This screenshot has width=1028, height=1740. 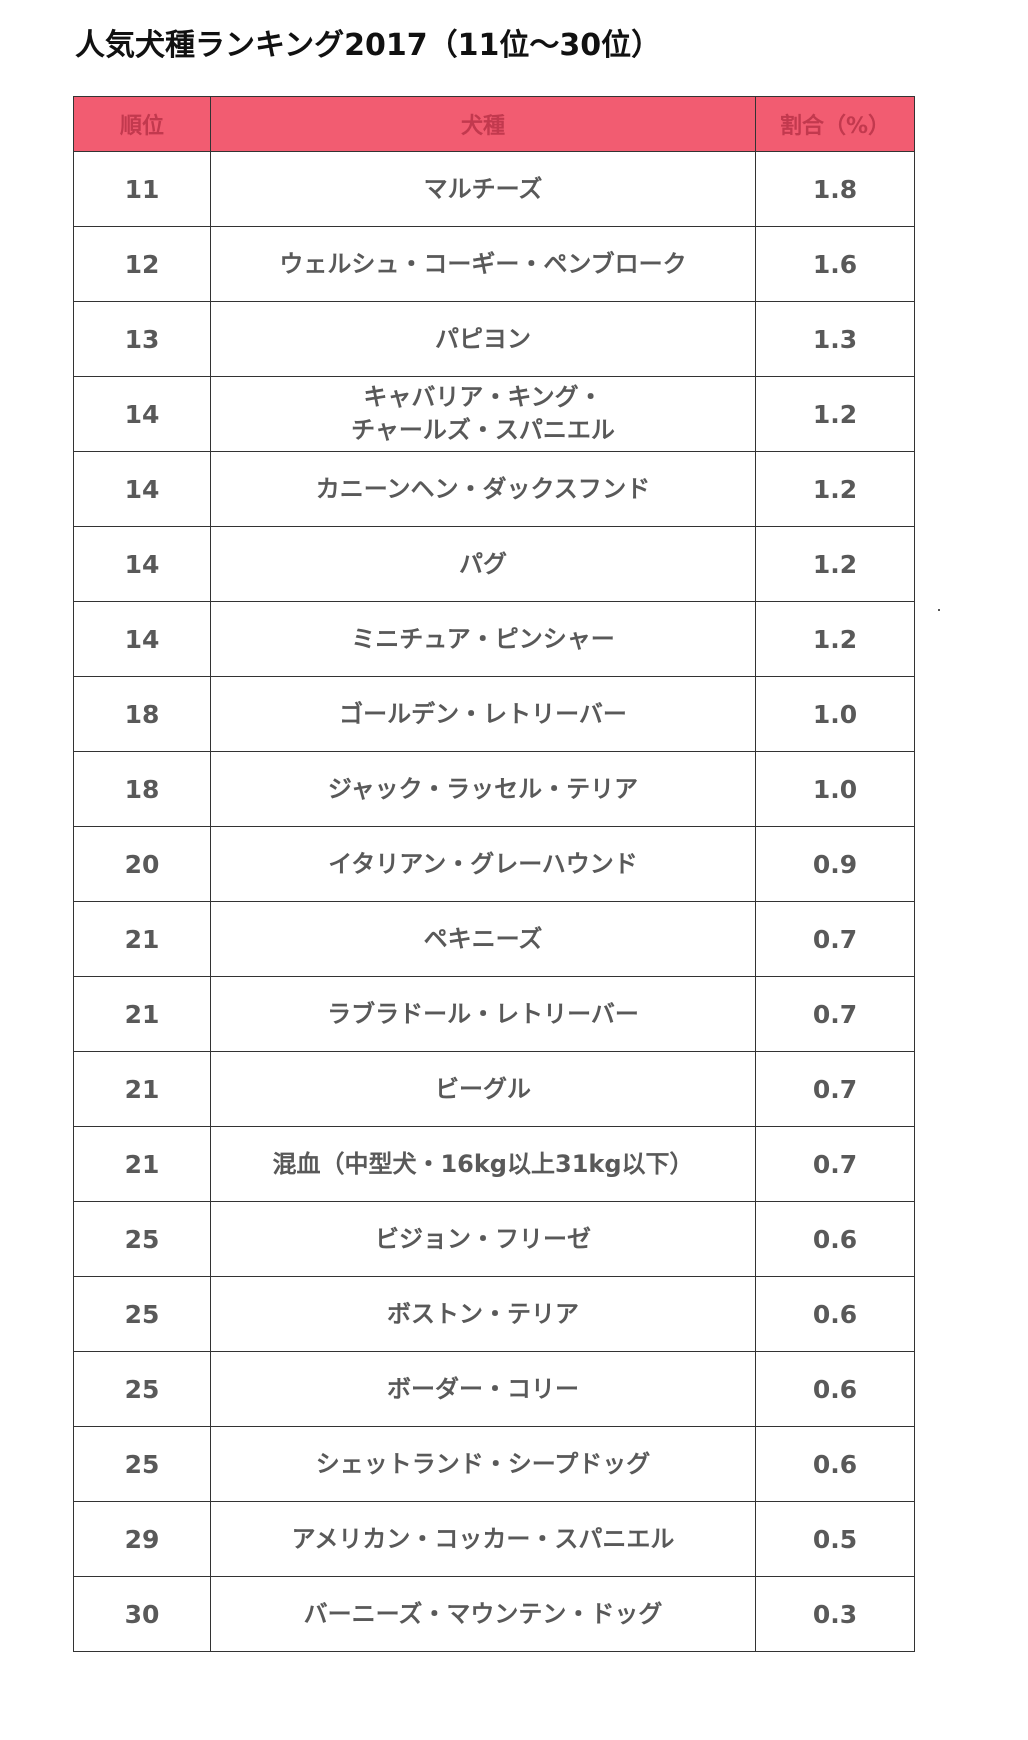 I want to click on ratio-cell: 0.9, so click(x=835, y=864).